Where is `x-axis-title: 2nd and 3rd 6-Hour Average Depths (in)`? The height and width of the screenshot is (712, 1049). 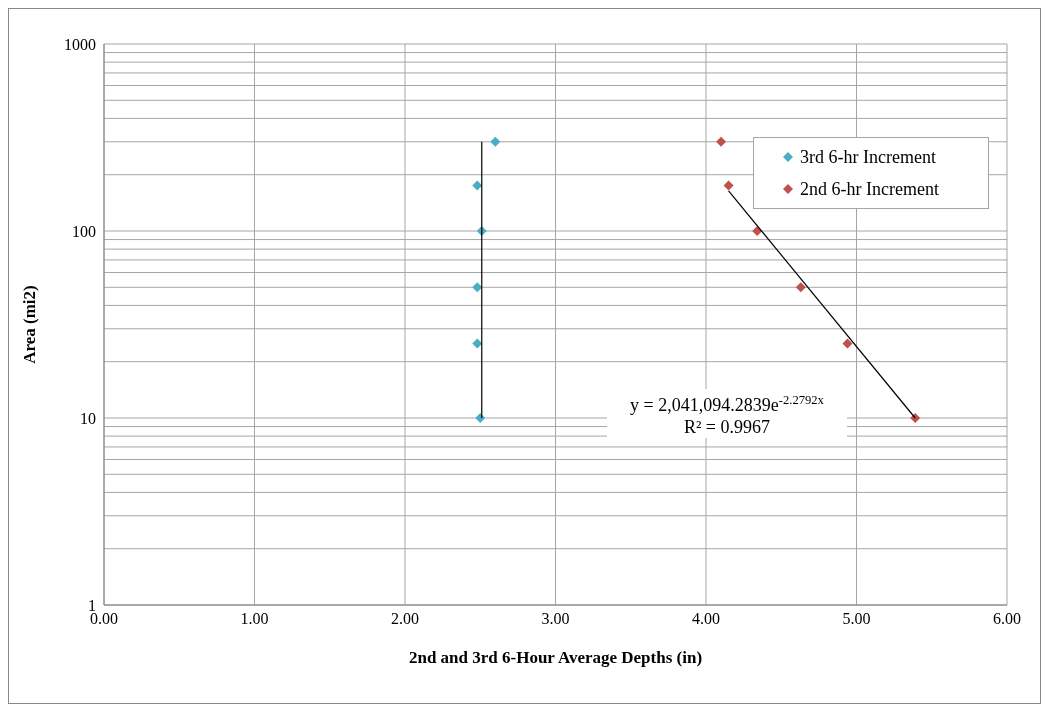
x-axis-title: 2nd and 3rd 6-Hour Average Depths (in) is located at coordinates (555, 657).